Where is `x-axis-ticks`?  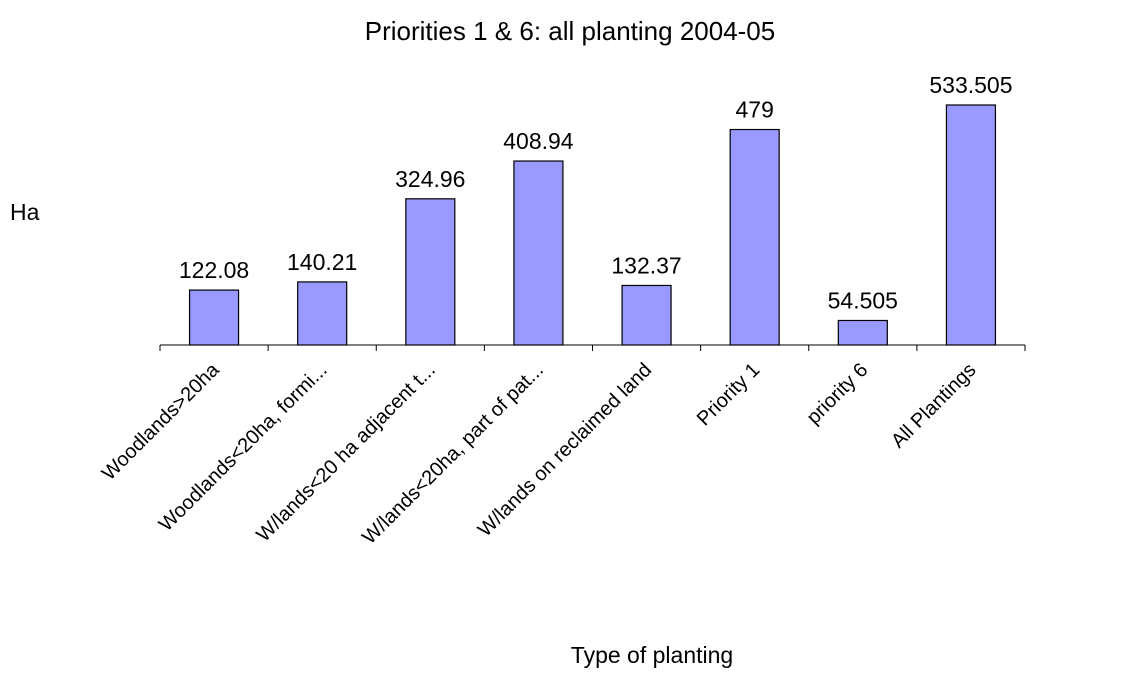
x-axis-ticks is located at coordinates (592, 348).